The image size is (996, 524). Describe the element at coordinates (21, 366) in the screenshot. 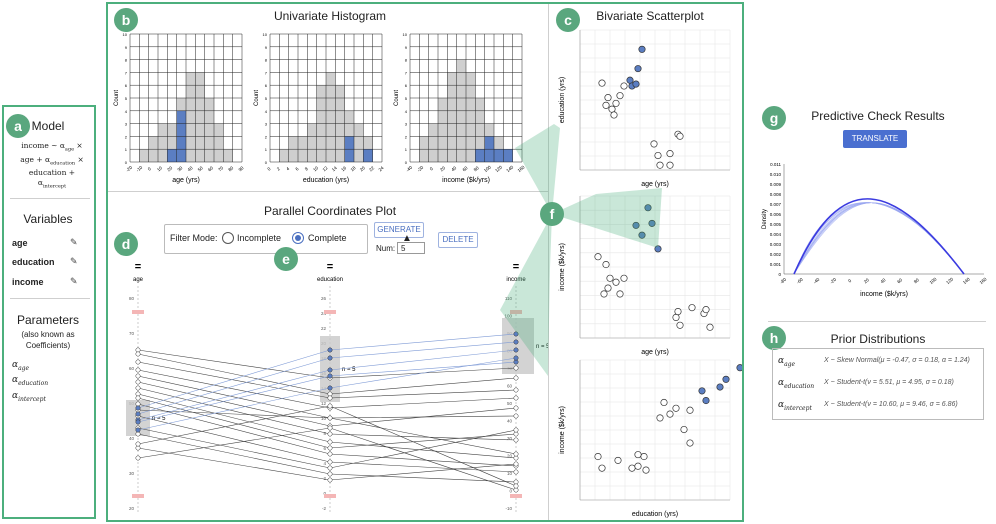

I see `parameter-age: αage` at that location.